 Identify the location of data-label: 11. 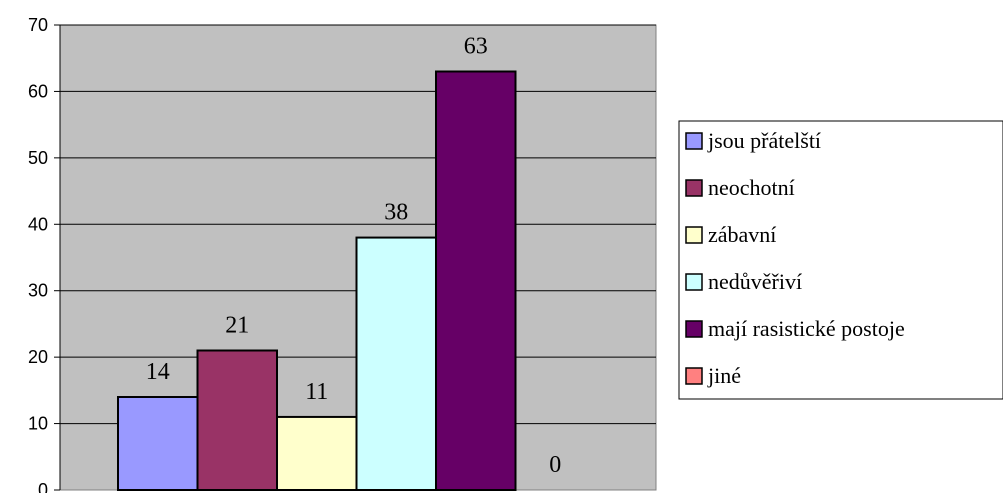
(316, 392).